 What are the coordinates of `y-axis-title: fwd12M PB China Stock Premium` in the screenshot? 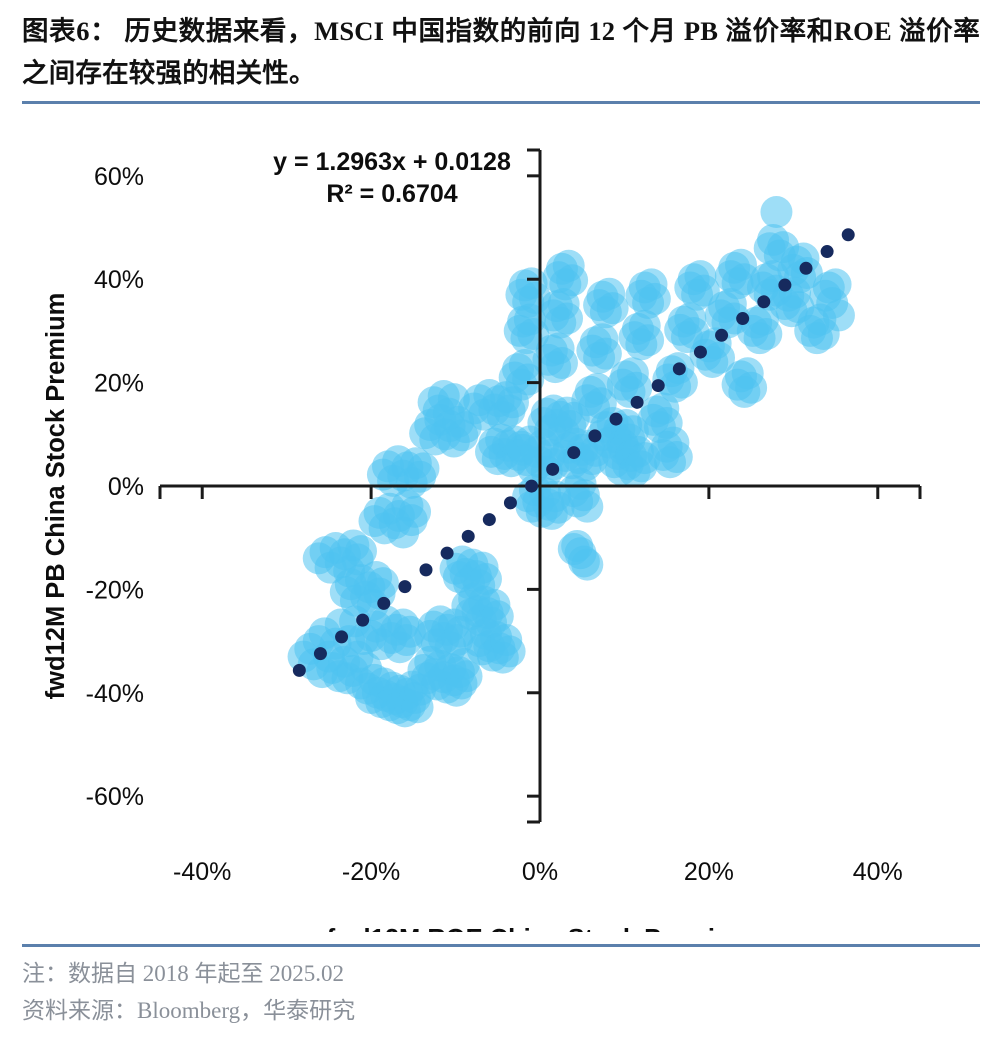 It's located at (56, 496).